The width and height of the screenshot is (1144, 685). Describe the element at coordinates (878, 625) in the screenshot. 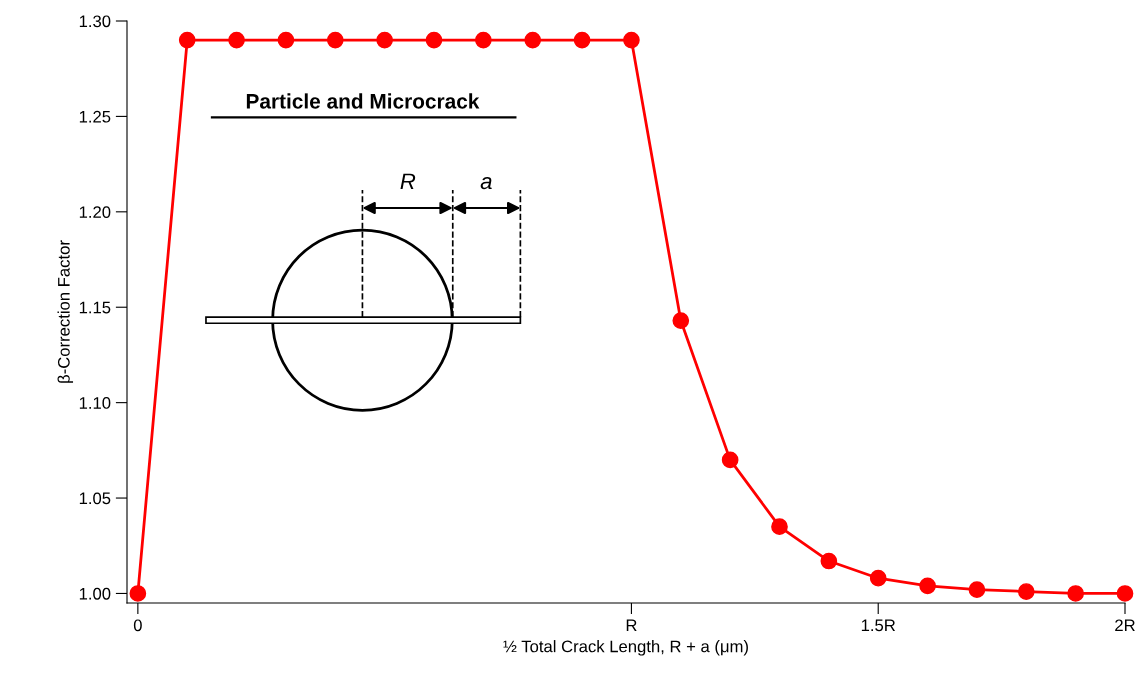

I see `x-tick-label: 1.5R` at that location.